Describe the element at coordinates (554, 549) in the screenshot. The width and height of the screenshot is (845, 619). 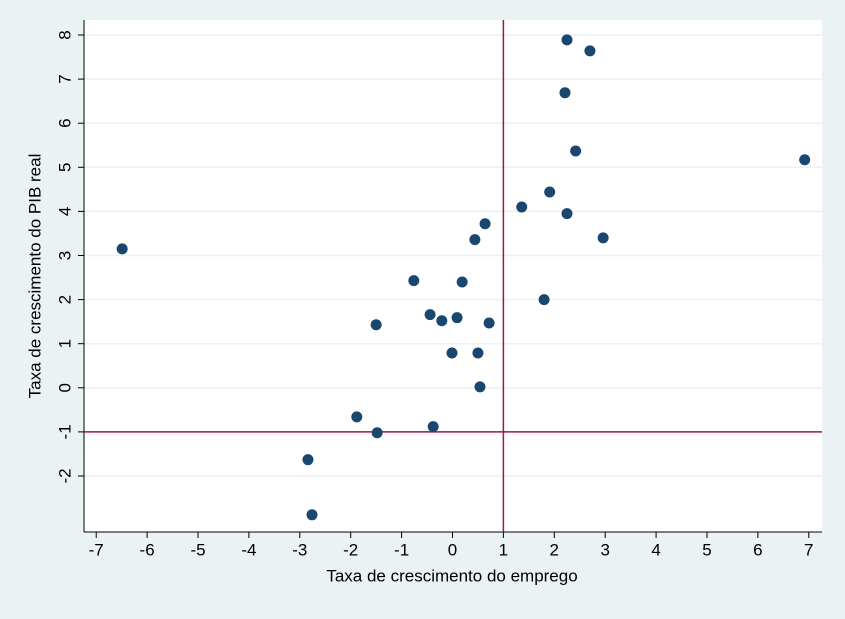
I see `x-tick-label: 2` at that location.